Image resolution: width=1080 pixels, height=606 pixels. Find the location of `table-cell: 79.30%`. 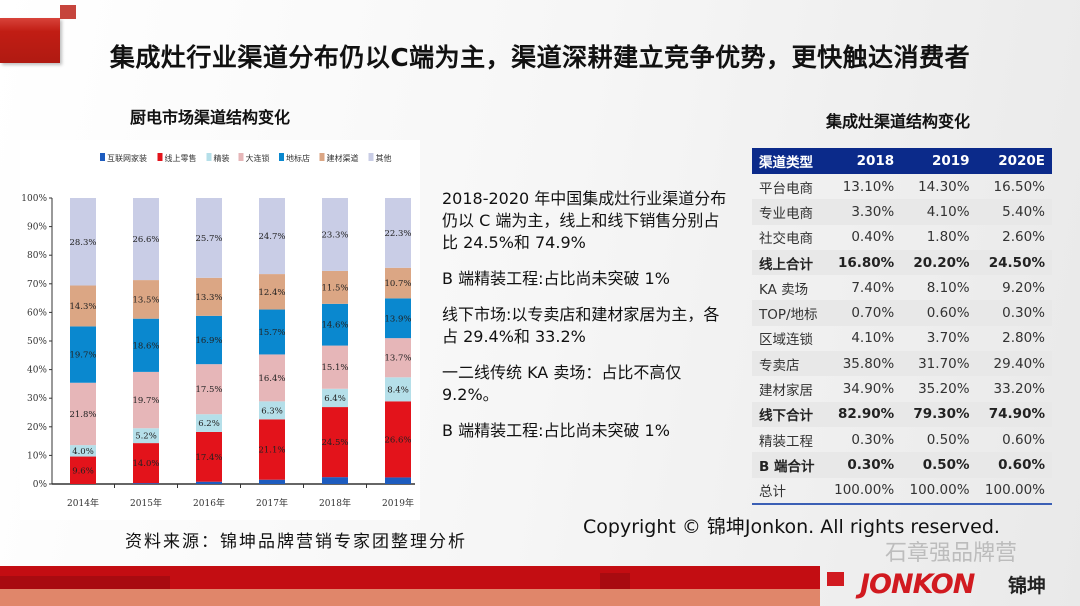

table-cell: 79.30% is located at coordinates (939, 414).